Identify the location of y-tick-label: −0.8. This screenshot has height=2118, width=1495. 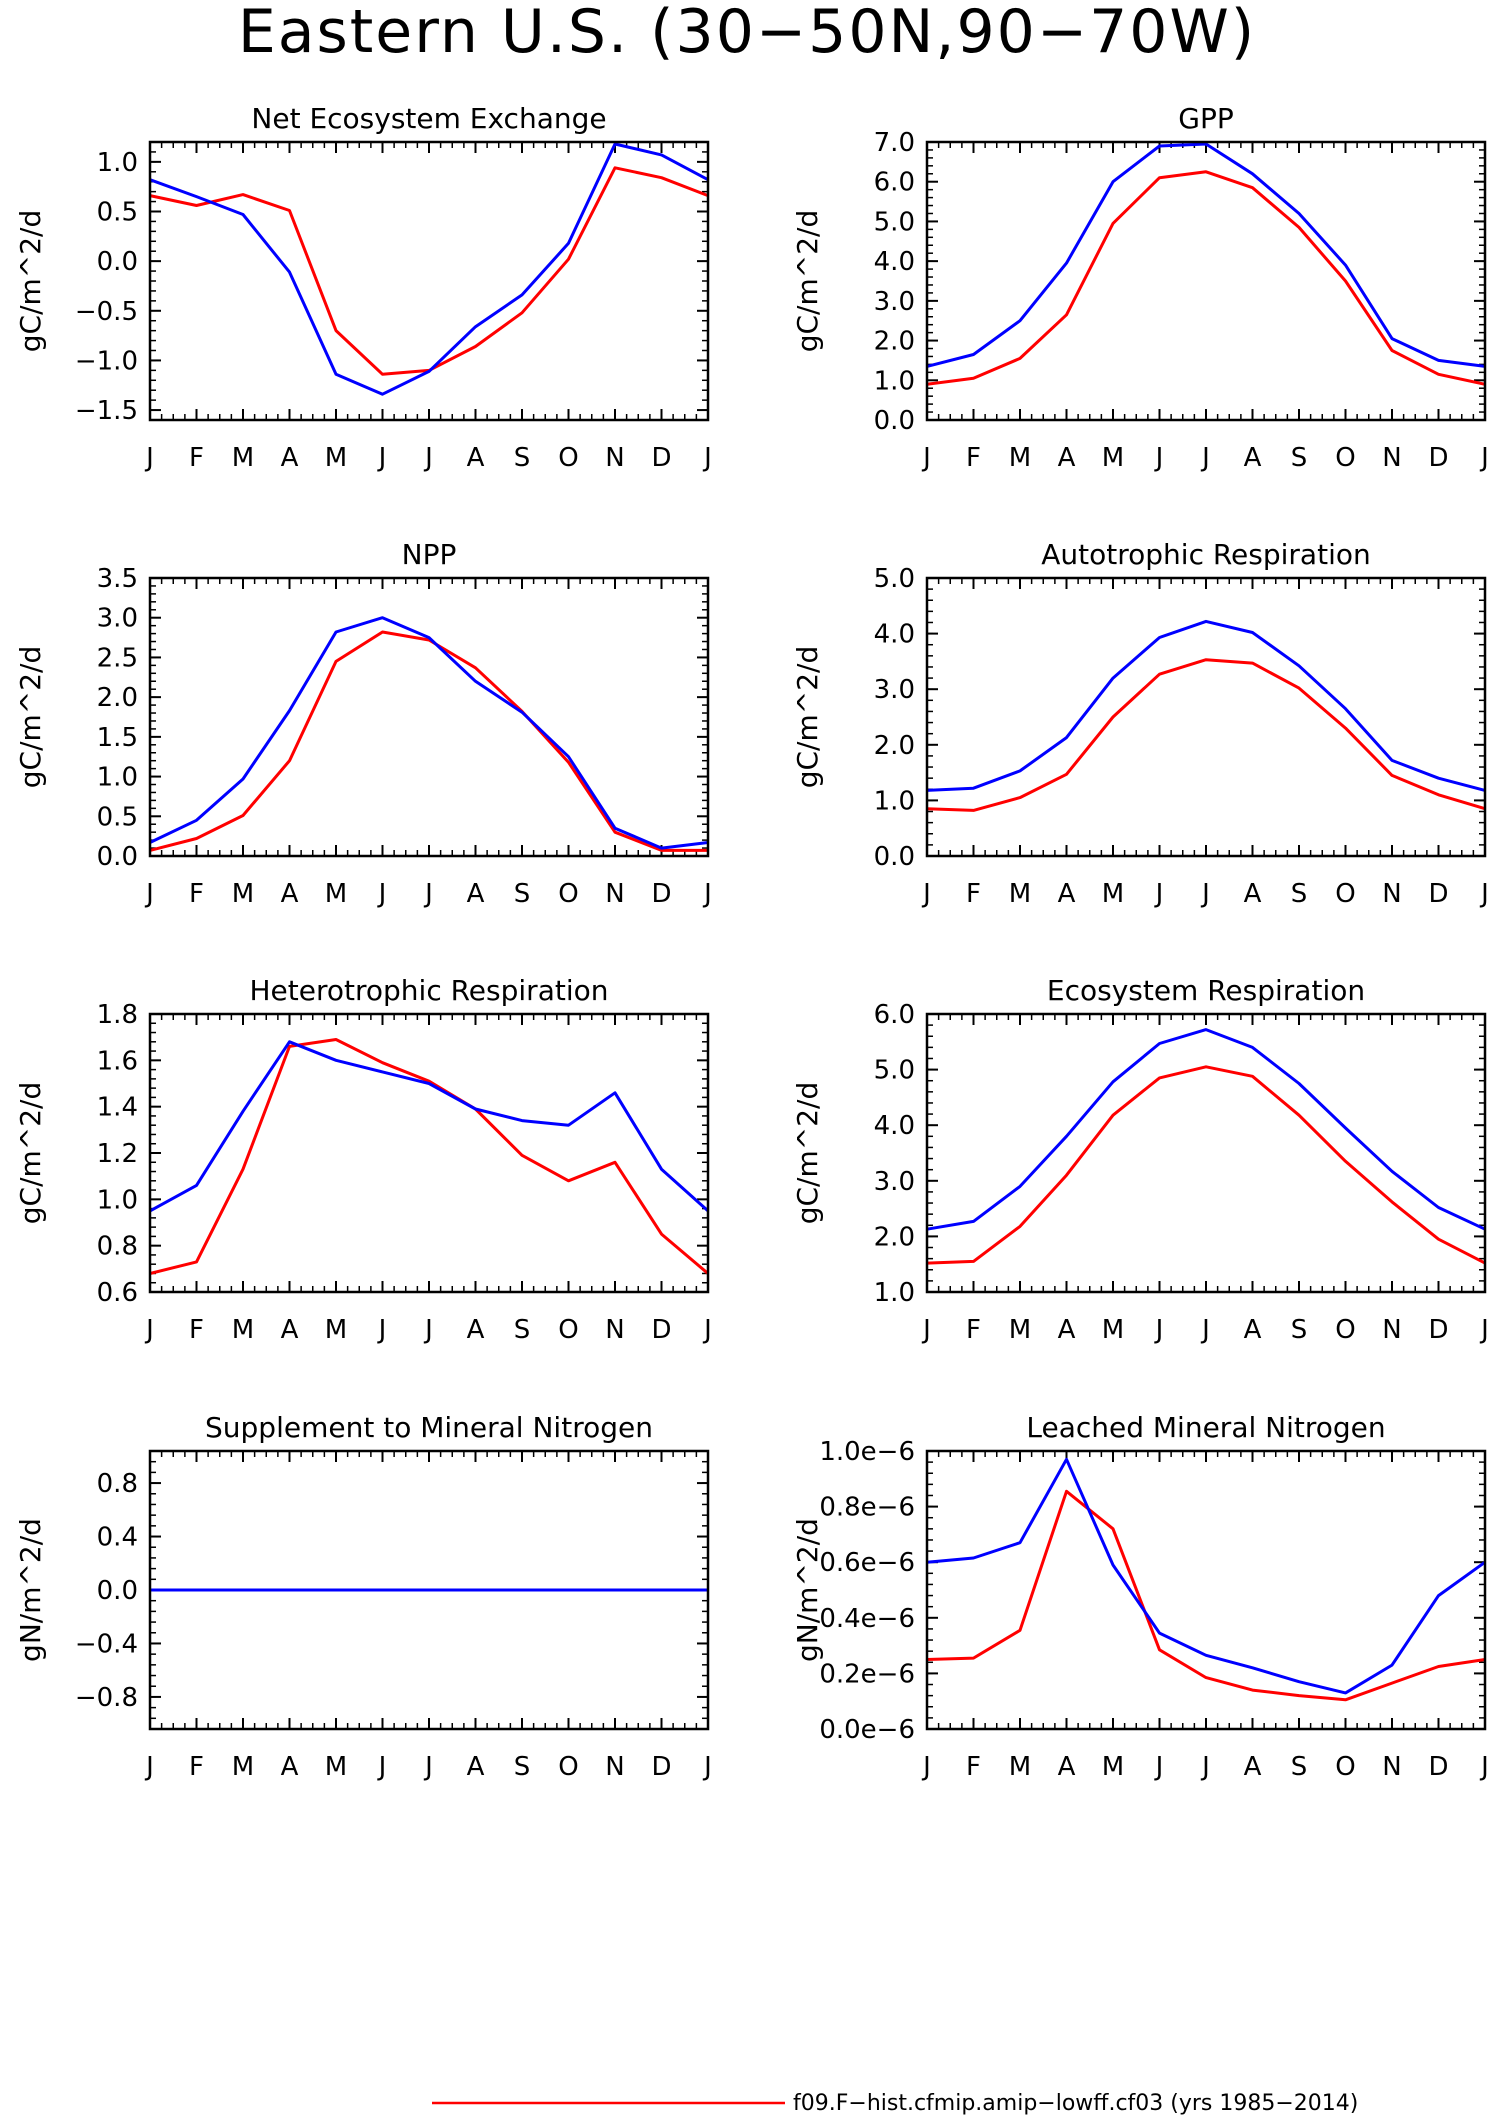
(106, 1698).